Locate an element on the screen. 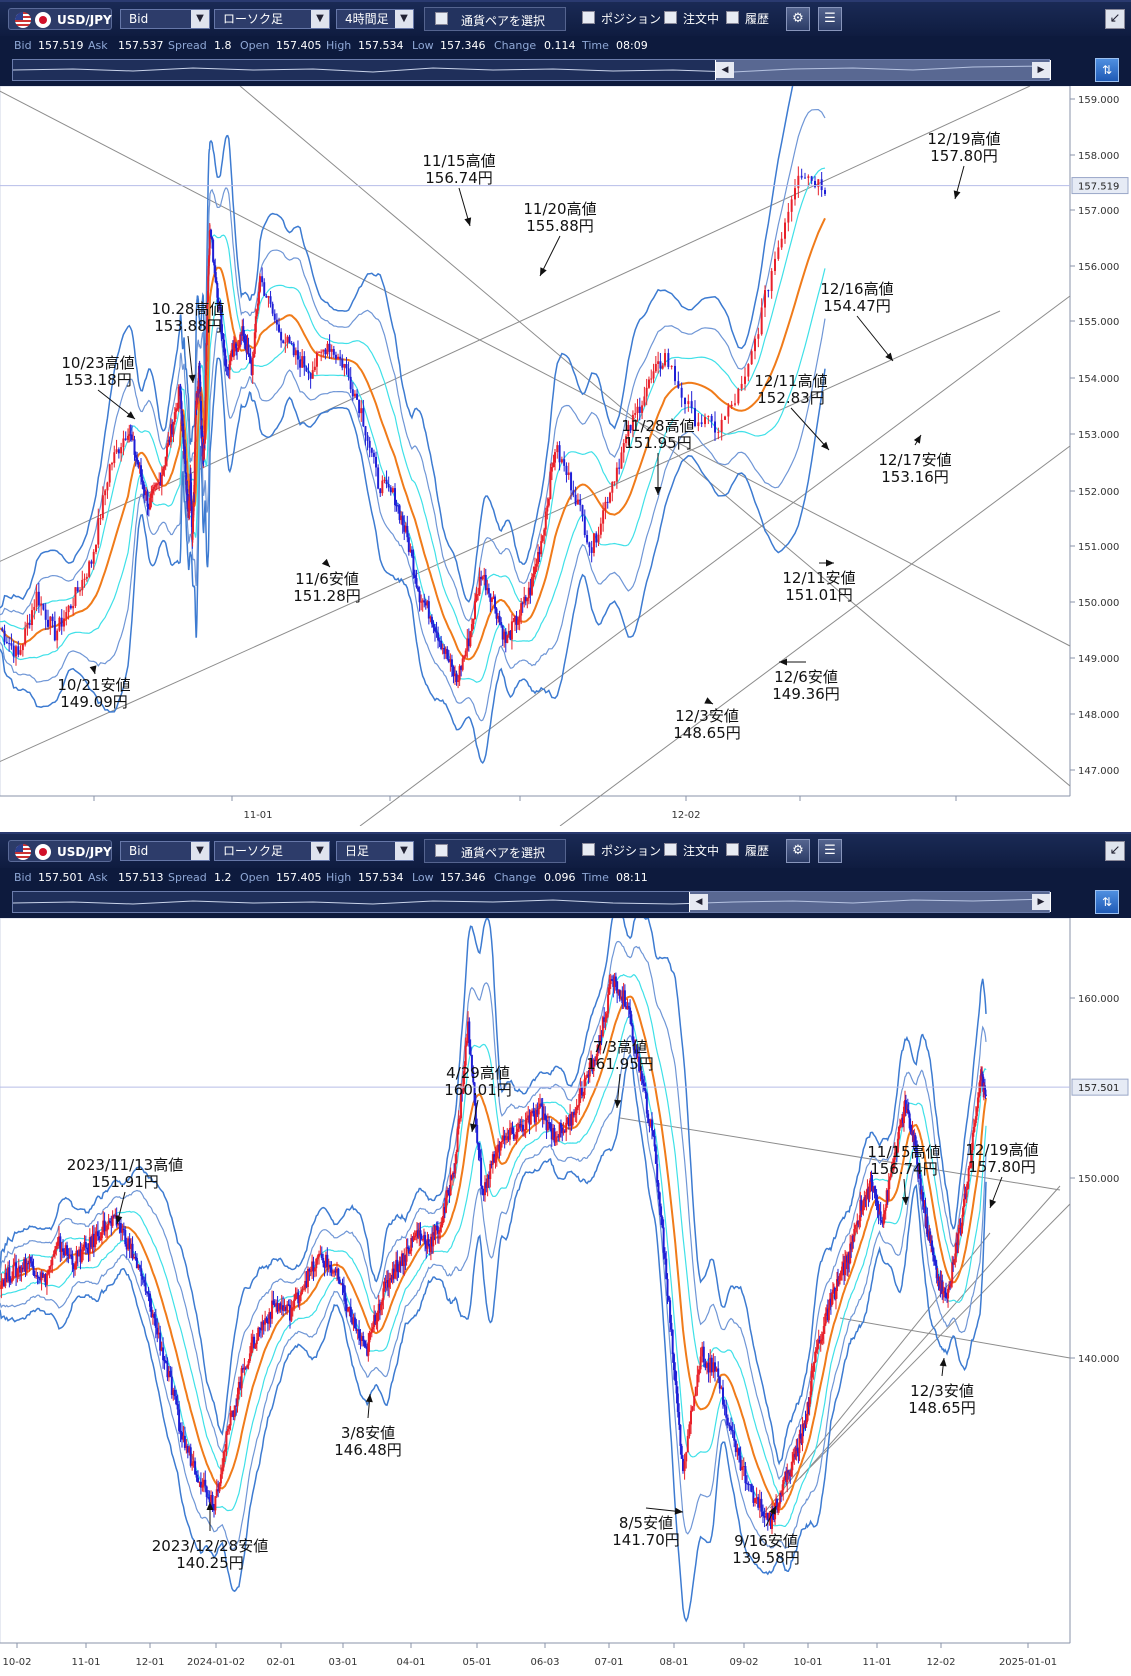  orders-label: 注文中 is located at coordinates (701, 851).